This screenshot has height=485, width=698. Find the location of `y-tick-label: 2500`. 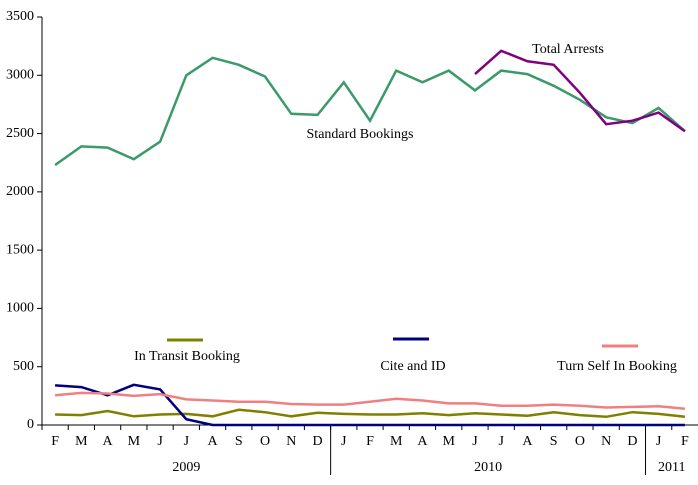

y-tick-label: 2500 is located at coordinates (20, 133).